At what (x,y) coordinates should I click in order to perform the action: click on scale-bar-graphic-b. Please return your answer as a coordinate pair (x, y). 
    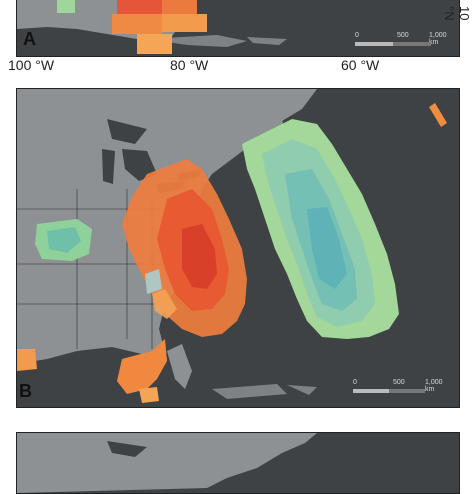
    Looking at the image, I should click on (371, 391).